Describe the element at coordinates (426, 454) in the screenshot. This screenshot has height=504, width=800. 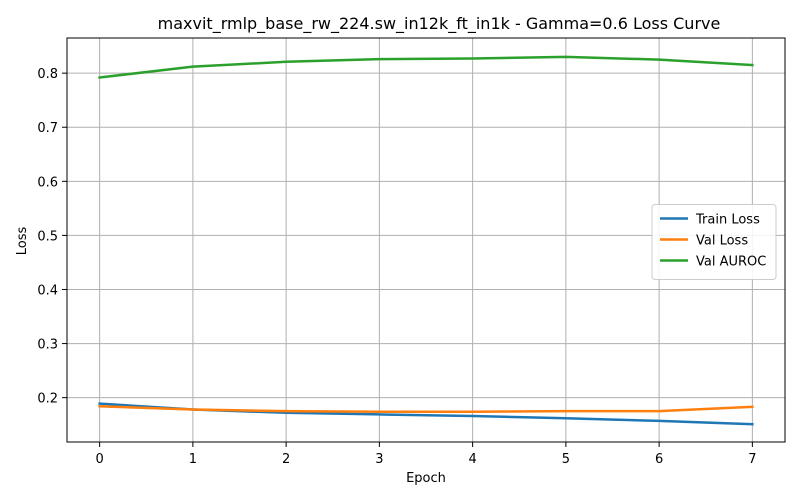
I see `x-axis-ticks: 0 1 2 3 4 5 6 7` at that location.